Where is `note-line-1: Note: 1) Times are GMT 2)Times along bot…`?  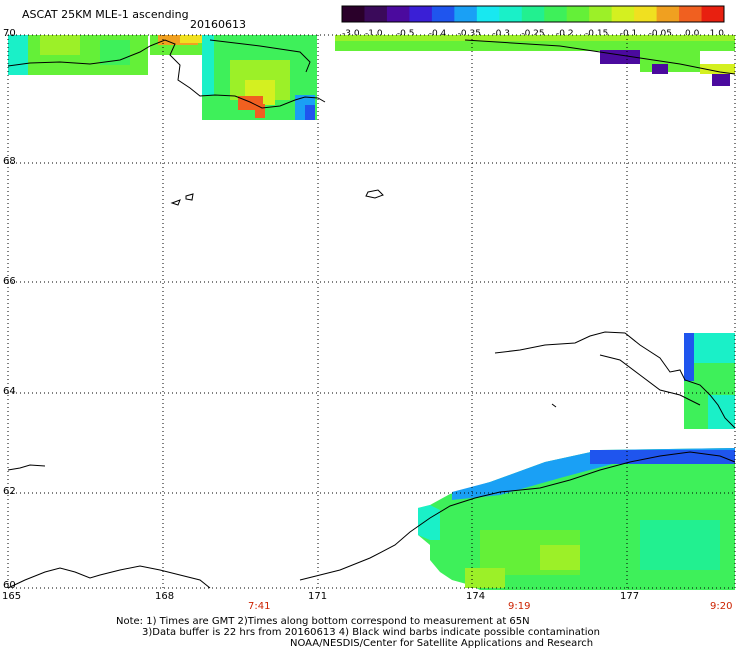 note-line-1: Note: 1) Times are GMT 2)Times along bot… is located at coordinates (323, 621).